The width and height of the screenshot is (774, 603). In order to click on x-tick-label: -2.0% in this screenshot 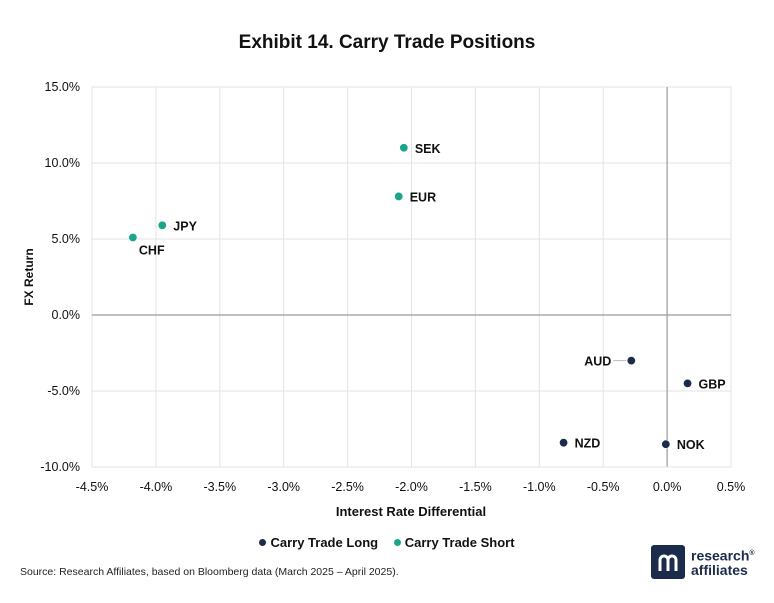, I will do `click(411, 487)`.